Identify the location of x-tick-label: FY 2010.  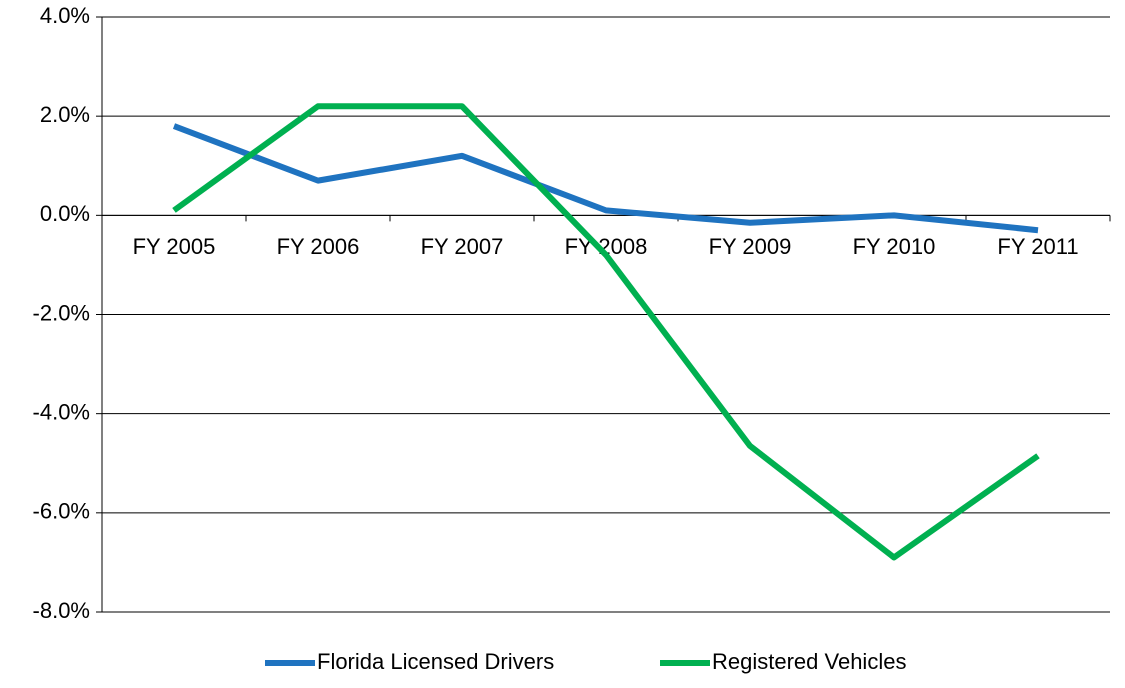
(894, 246).